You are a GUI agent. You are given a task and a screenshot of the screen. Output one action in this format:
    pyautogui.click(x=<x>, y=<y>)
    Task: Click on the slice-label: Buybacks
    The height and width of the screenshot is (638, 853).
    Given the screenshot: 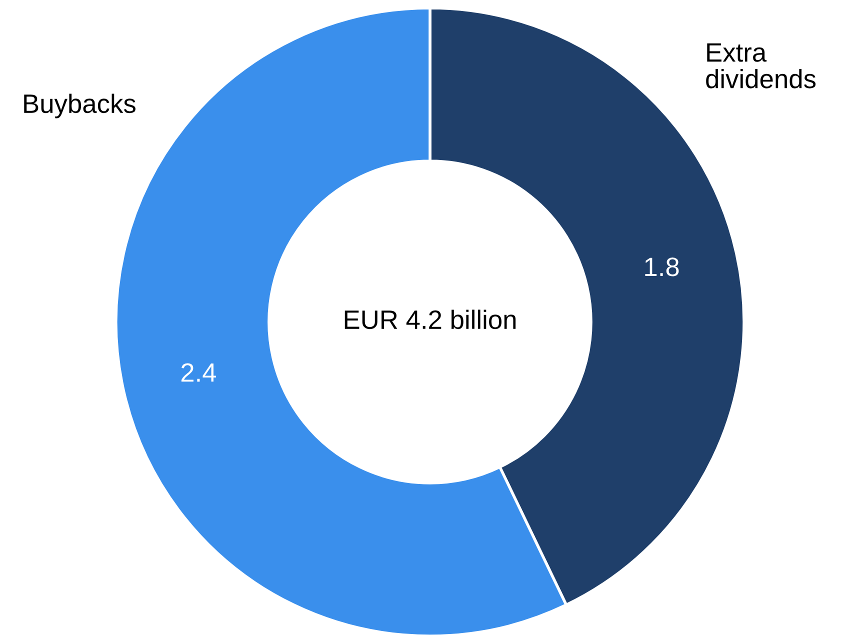 What is the action you would take?
    pyautogui.click(x=80, y=106)
    